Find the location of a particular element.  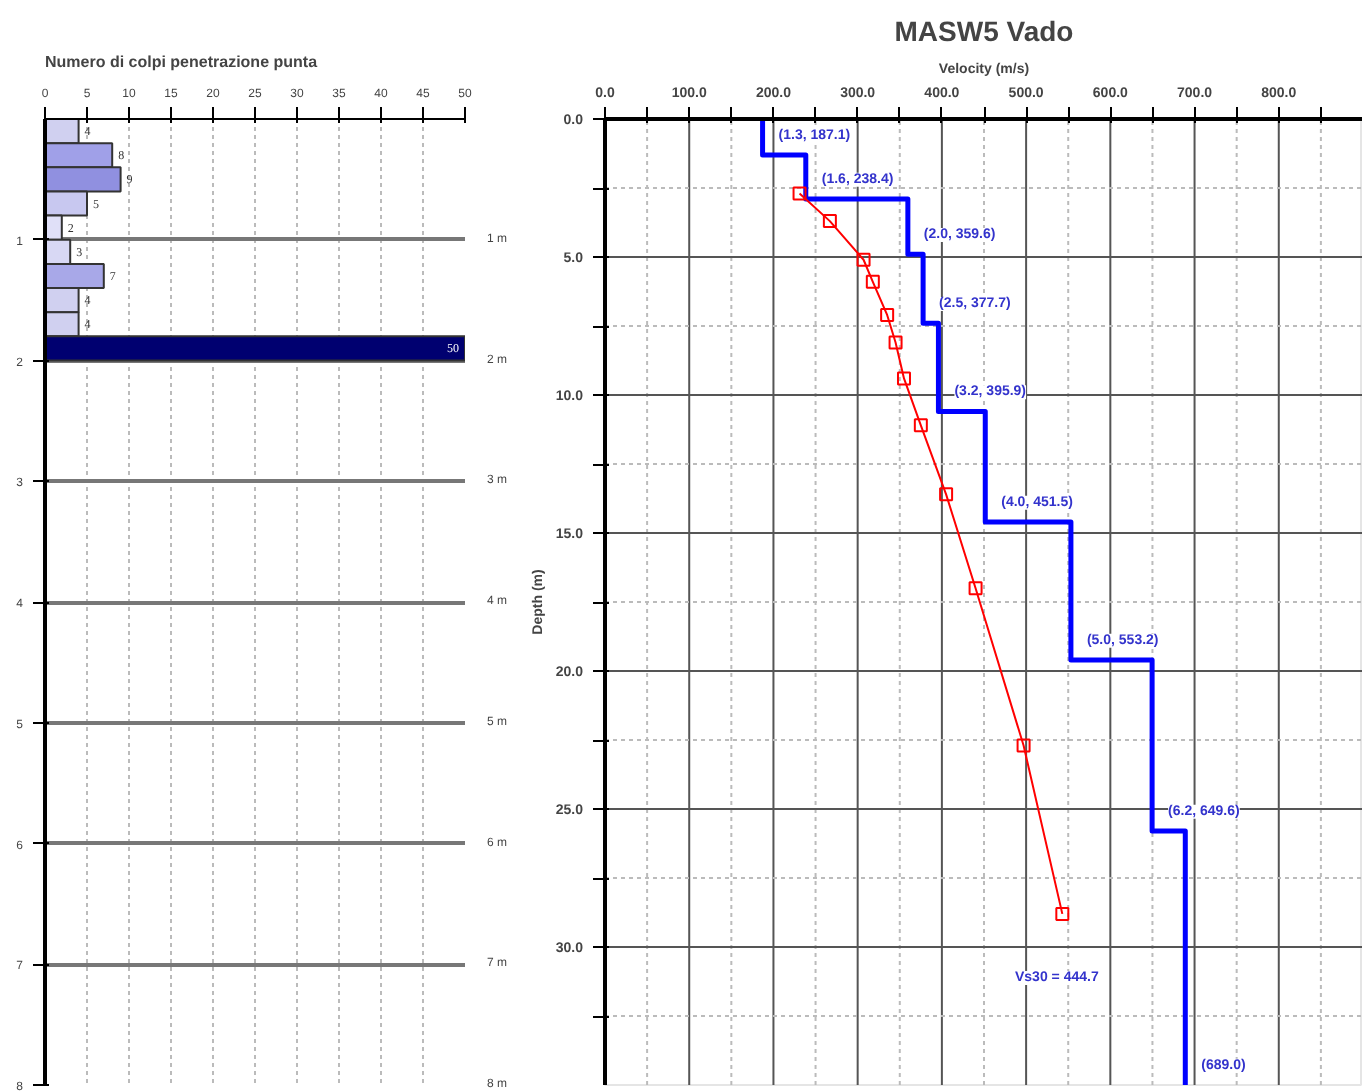

chart-title: Numero di colpi penetrazione punta is located at coordinates (182, 62).